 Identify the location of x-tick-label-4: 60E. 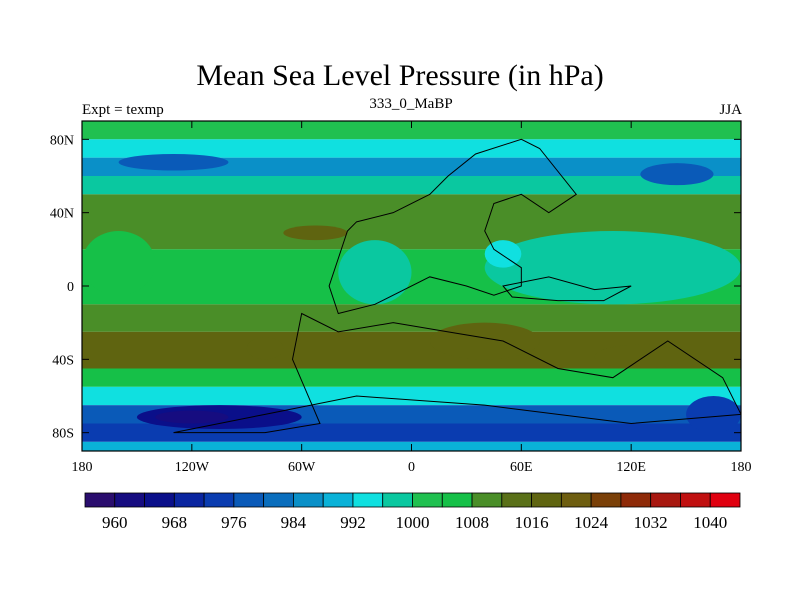
(521, 467).